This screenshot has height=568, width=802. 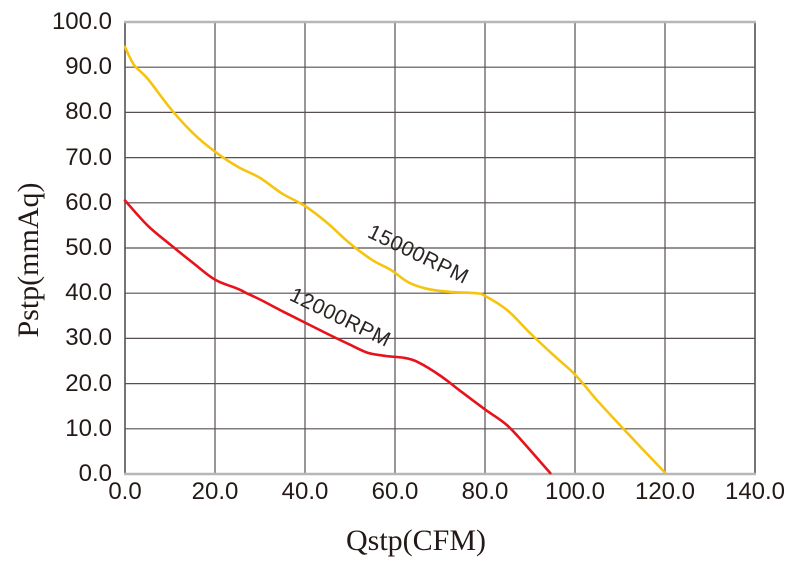 I want to click on y-tick-label: 30.0, so click(x=88, y=338).